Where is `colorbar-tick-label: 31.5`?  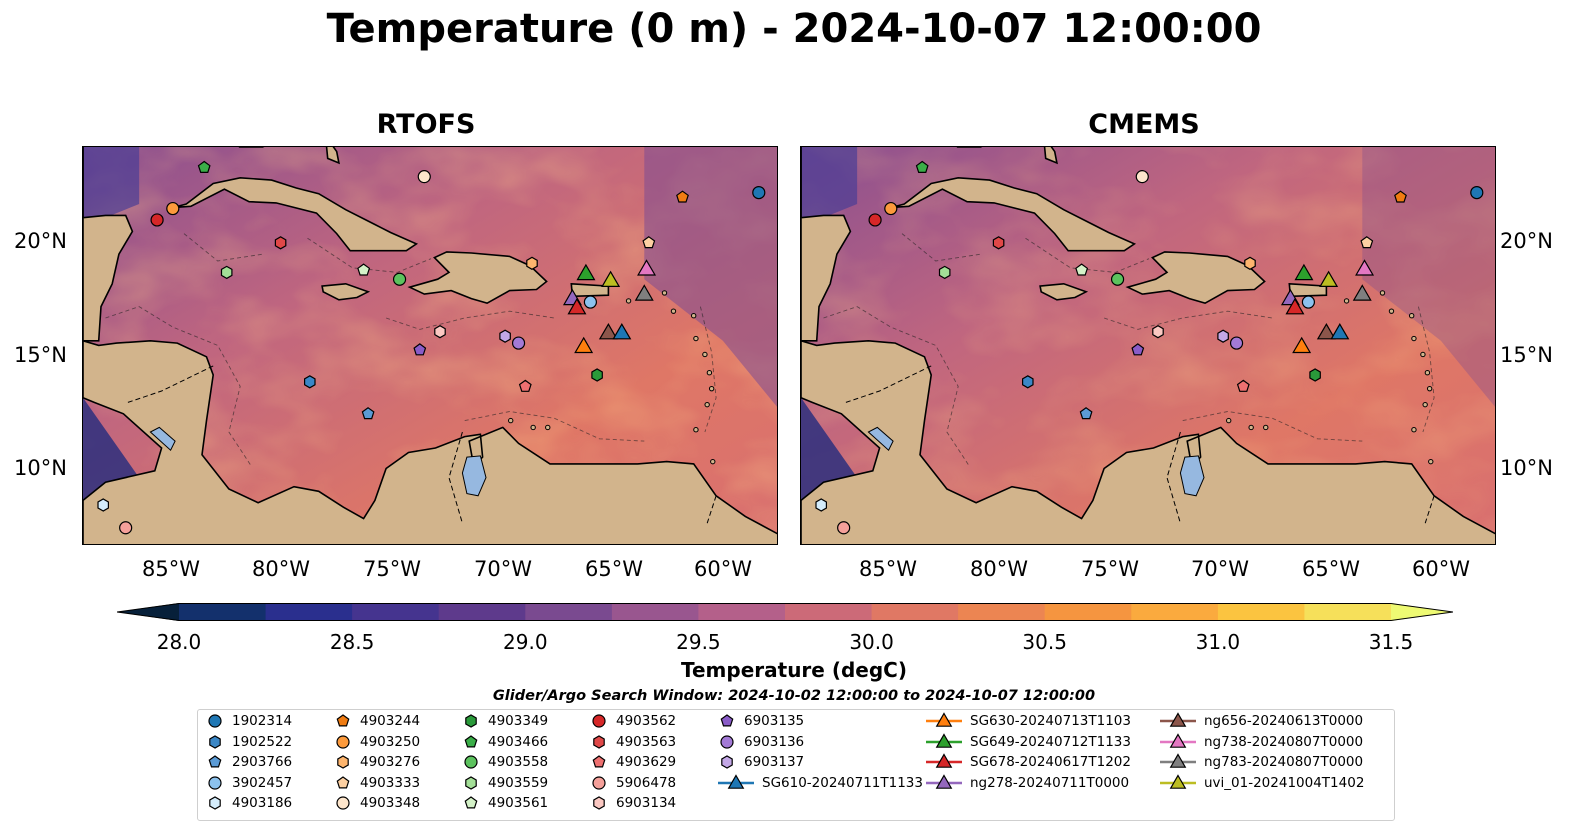 colorbar-tick-label: 31.5 is located at coordinates (1391, 642).